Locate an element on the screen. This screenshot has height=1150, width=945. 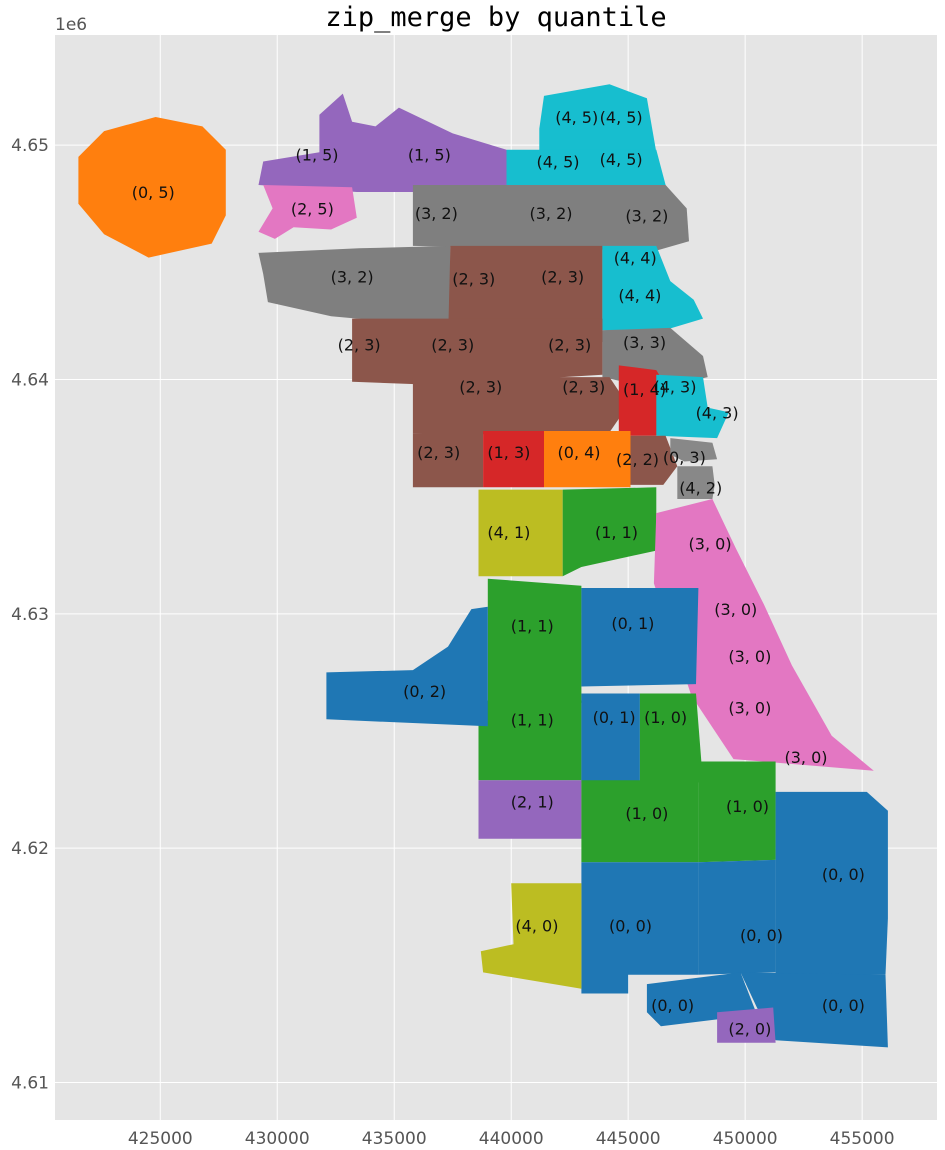
y-tick-label: 4.63 is located at coordinates (30, 615).